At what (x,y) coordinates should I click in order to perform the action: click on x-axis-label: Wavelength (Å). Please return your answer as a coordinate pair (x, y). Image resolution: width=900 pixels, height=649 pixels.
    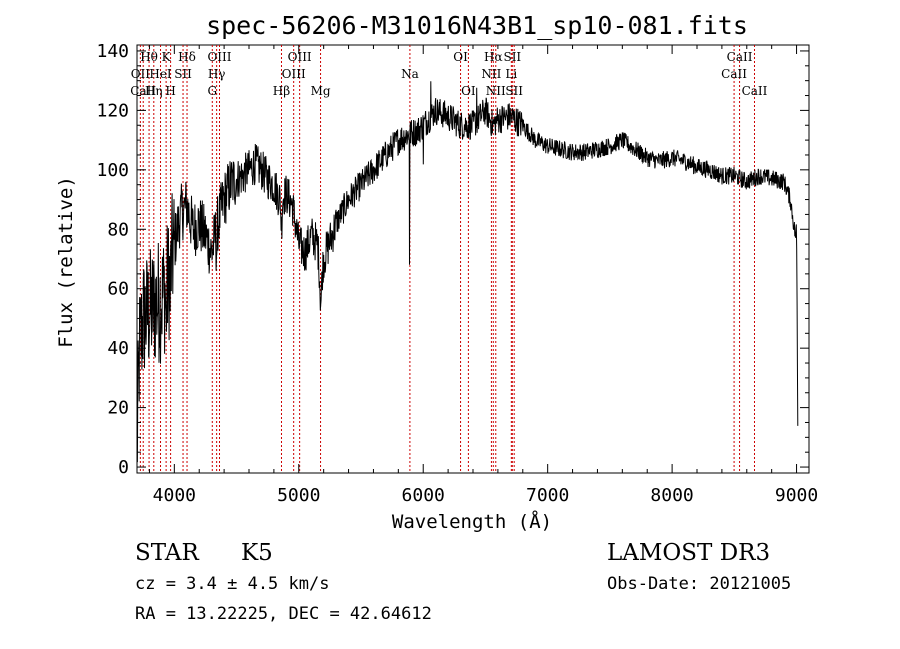
    Looking at the image, I should click on (472, 521).